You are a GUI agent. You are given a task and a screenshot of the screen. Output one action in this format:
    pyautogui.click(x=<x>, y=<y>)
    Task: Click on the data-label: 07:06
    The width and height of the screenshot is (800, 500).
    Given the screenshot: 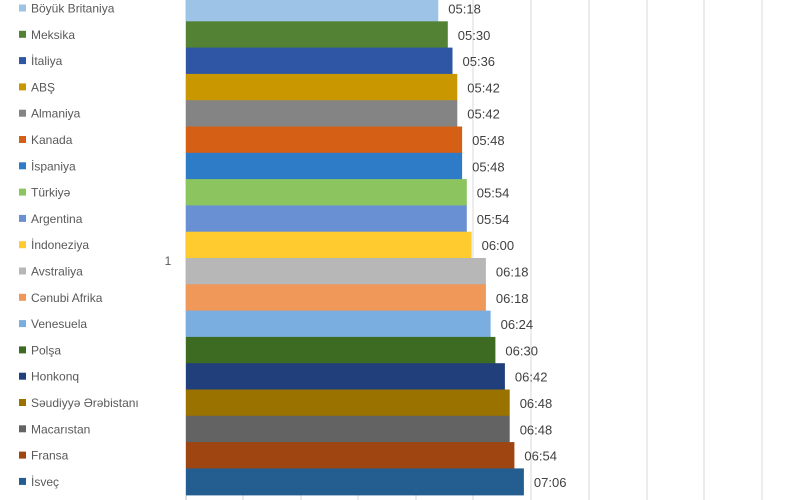 What is the action you would take?
    pyautogui.click(x=550, y=482)
    